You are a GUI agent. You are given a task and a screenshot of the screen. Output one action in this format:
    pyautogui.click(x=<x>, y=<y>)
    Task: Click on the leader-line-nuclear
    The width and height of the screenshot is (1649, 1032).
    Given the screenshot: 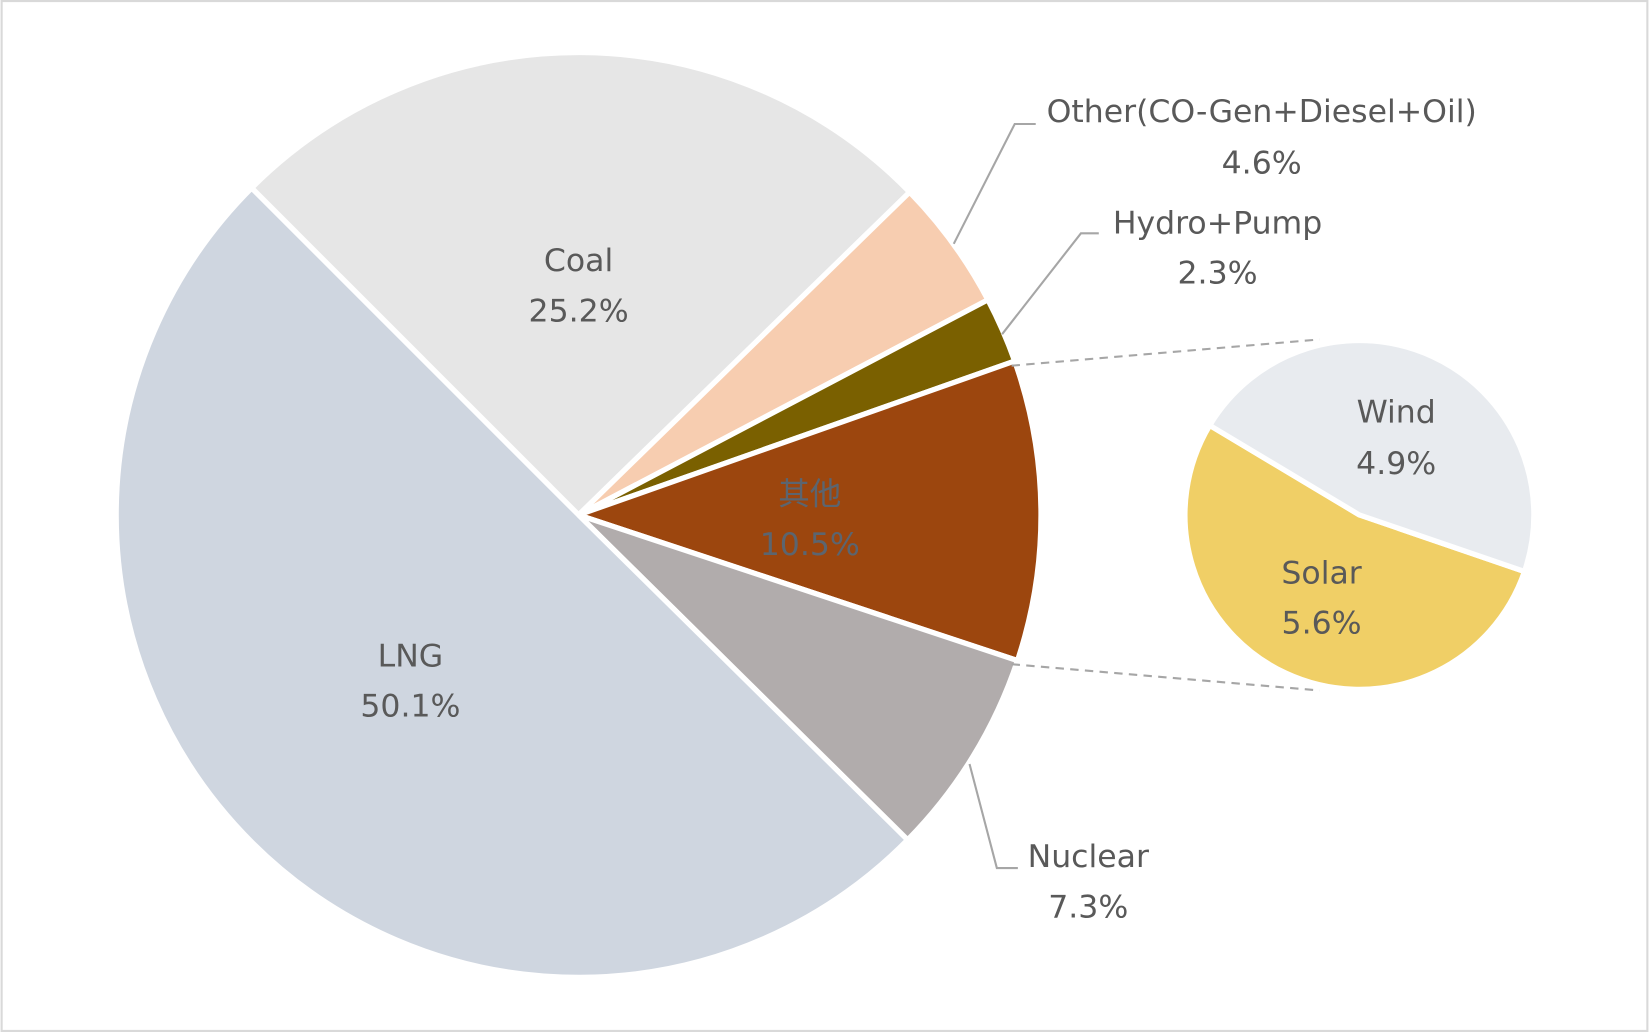 What is the action you would take?
    pyautogui.click(x=993, y=816)
    